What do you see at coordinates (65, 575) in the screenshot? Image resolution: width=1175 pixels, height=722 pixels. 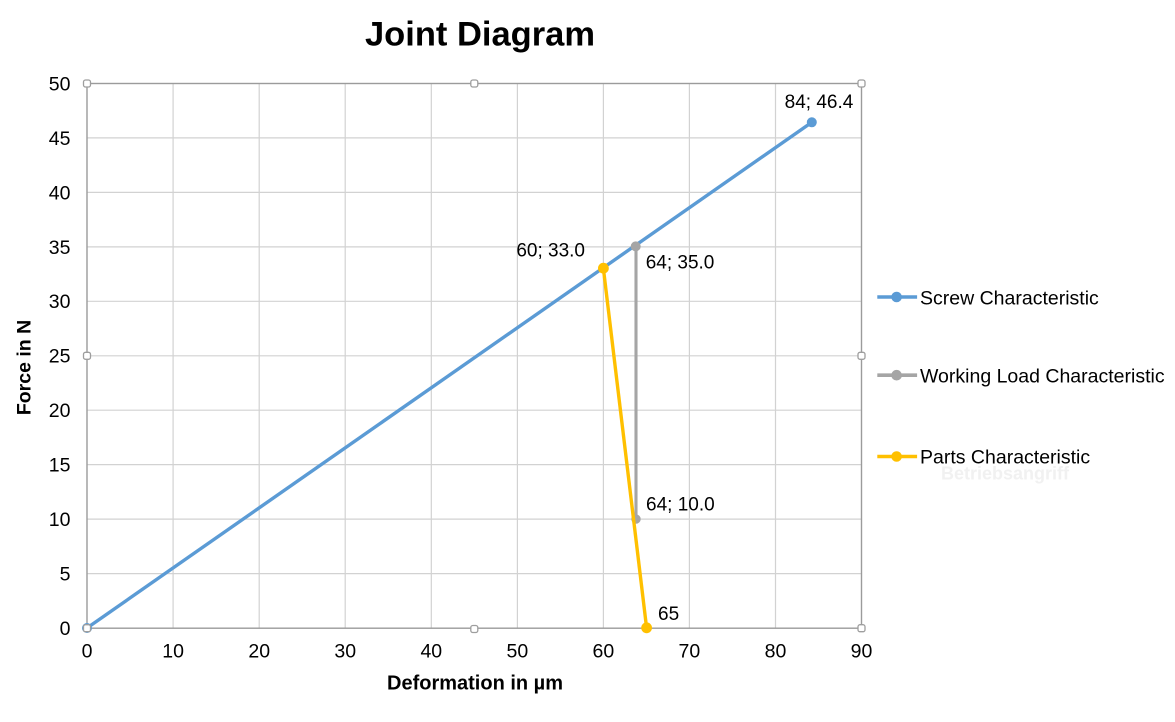 I see `svg-text: 5` at bounding box center [65, 575].